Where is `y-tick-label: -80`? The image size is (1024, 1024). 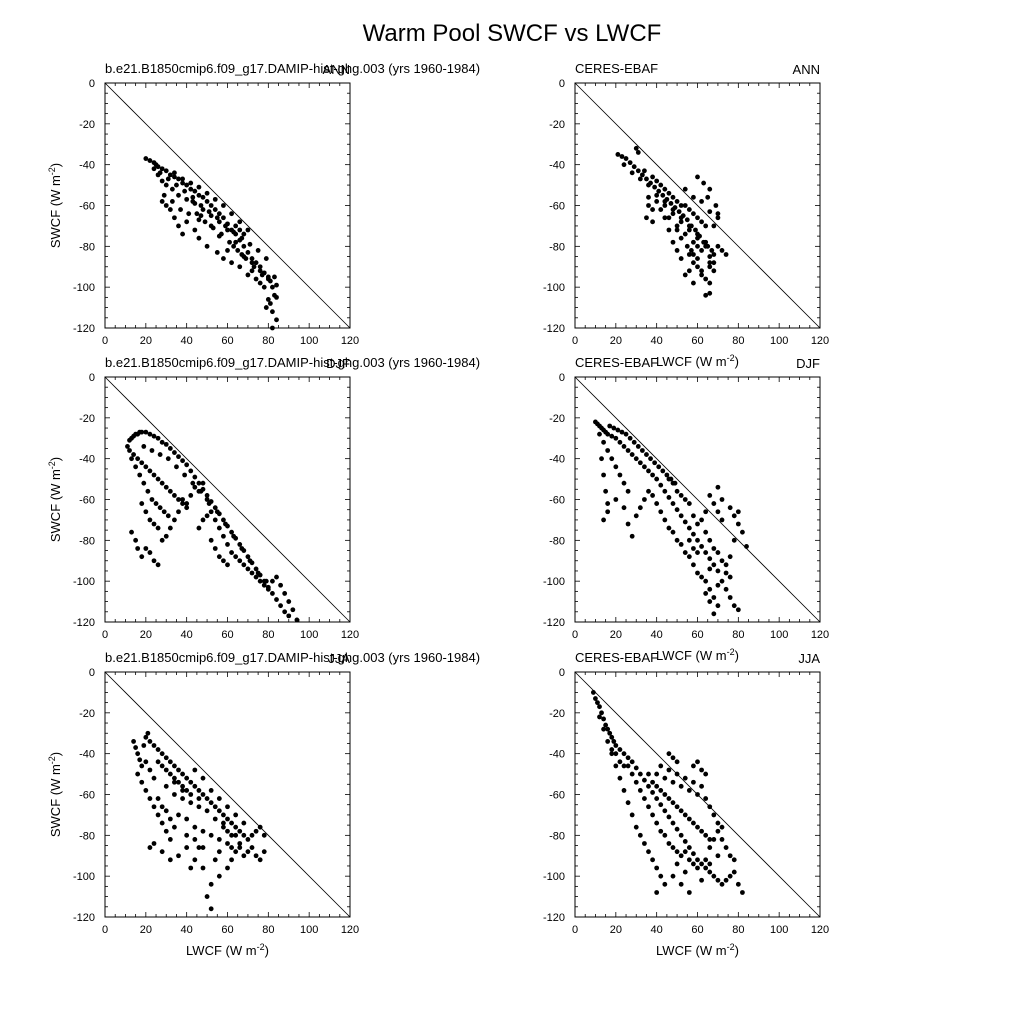 y-tick-label: -80 is located at coordinates (557, 541).